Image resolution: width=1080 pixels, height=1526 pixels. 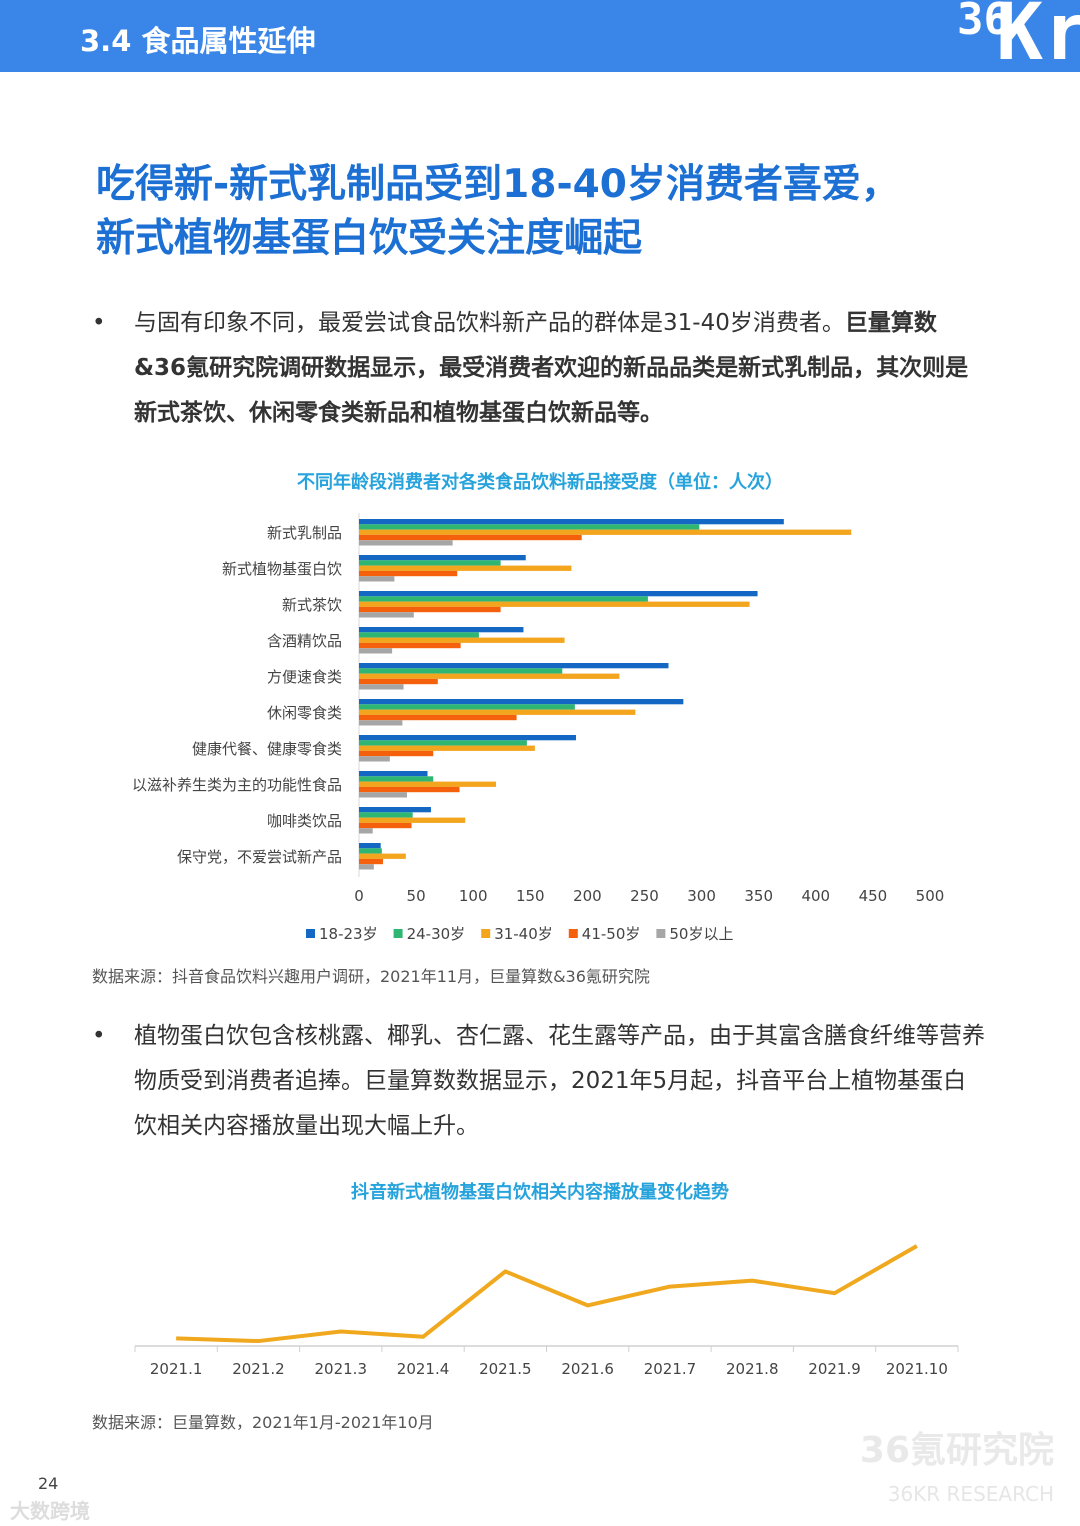 What do you see at coordinates (312, 605) in the screenshot?
I see `category-label: 新式茶饮` at bounding box center [312, 605].